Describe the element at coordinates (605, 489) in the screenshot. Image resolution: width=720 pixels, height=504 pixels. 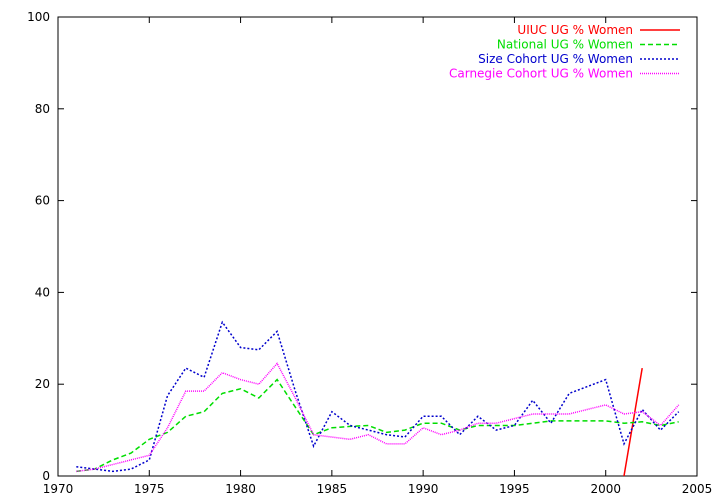
I see `x-tick-label: 2000` at that location.